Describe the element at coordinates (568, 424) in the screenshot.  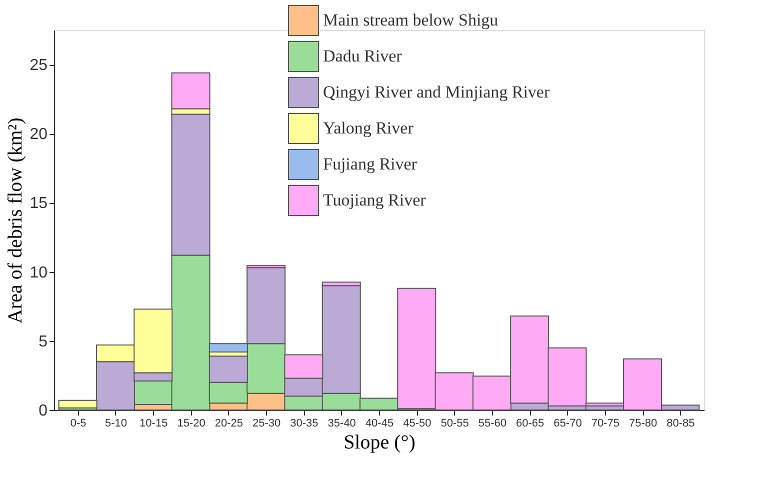
I see `x-tick-label: 65-70` at that location.